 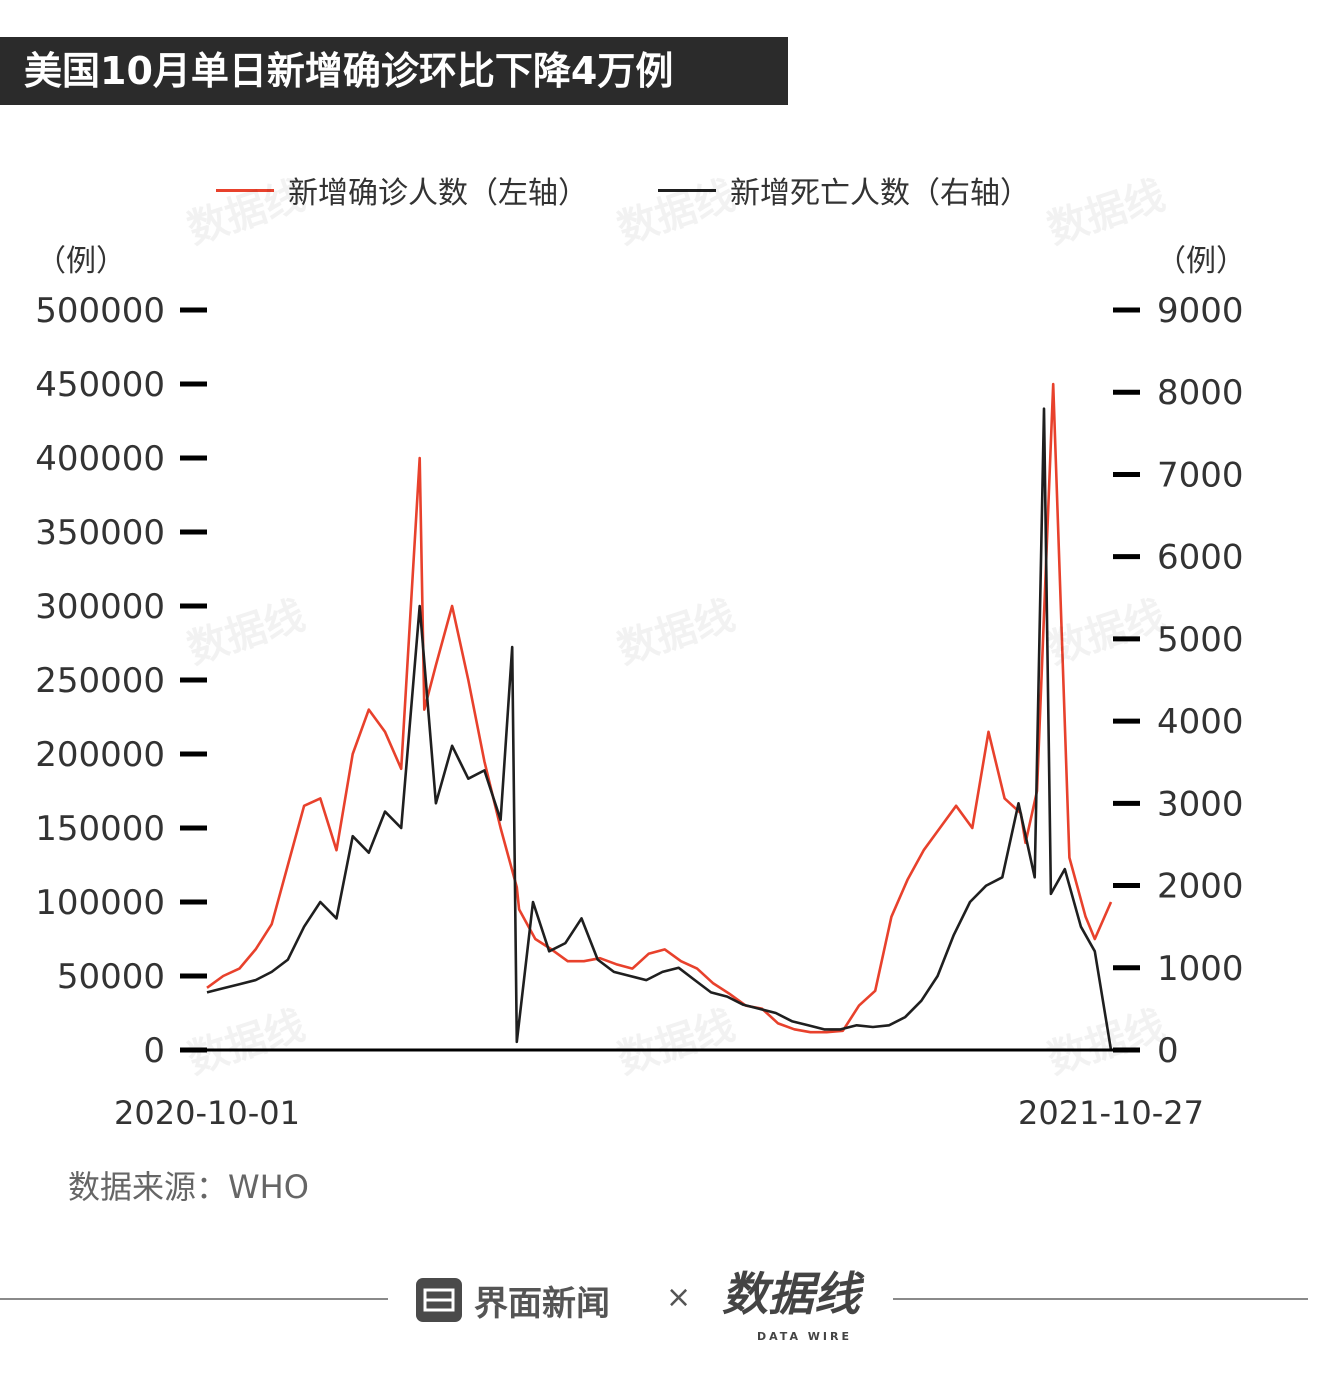 I want to click on x-tick-label-start: 2020-10-01, so click(x=207, y=1113).